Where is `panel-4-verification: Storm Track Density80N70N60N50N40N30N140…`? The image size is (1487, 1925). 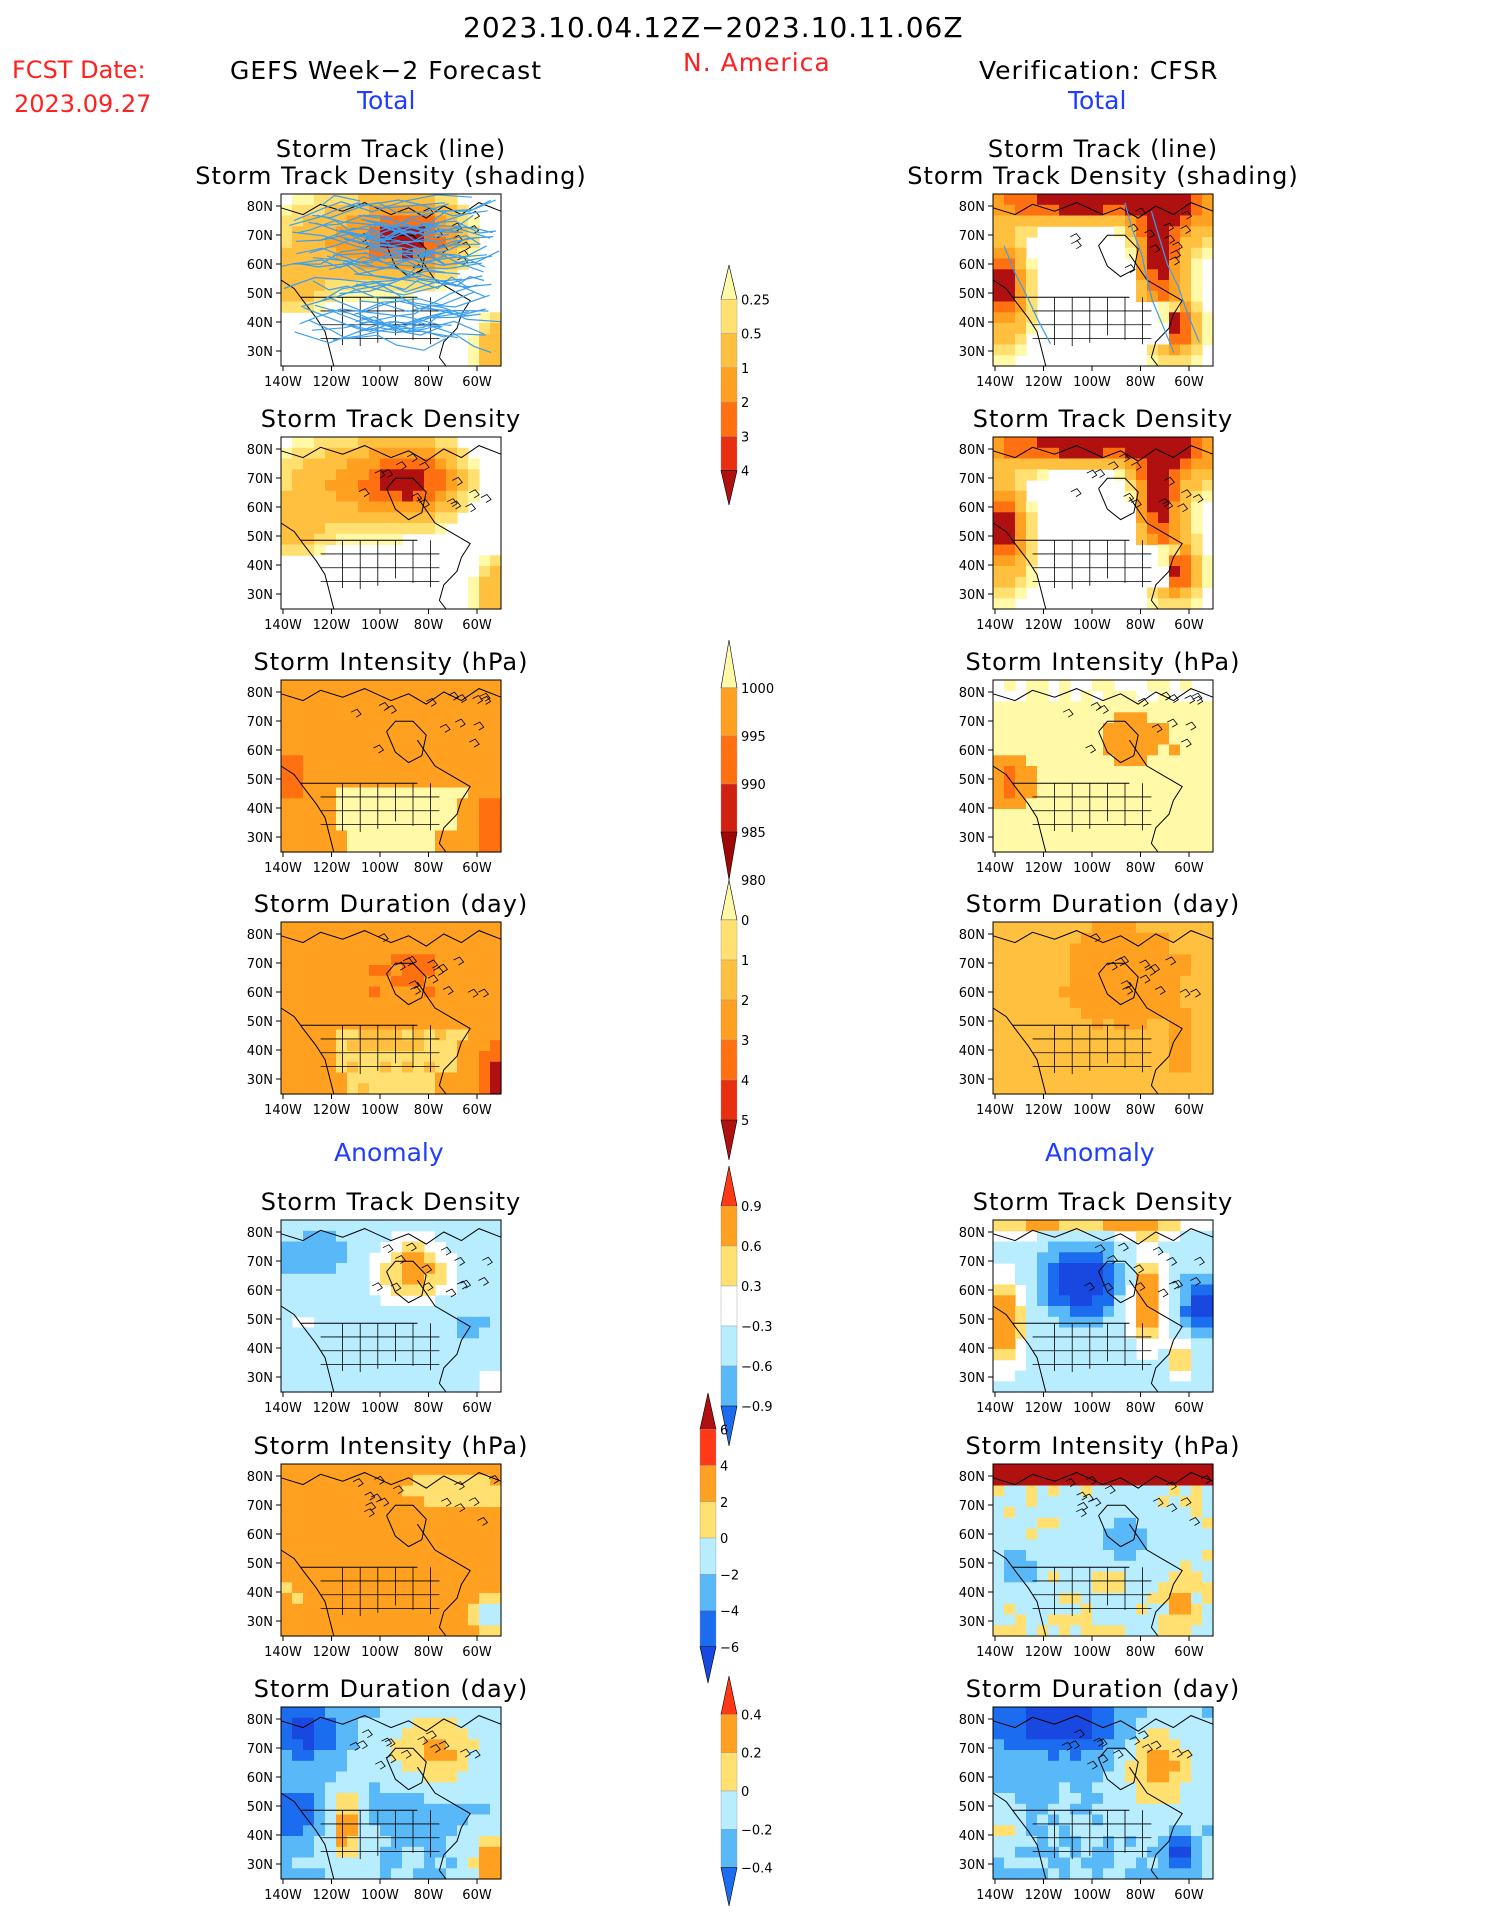 panel-4-verification: Storm Track Density80N70N60N50N40N30N140… is located at coordinates (1096, 1302).